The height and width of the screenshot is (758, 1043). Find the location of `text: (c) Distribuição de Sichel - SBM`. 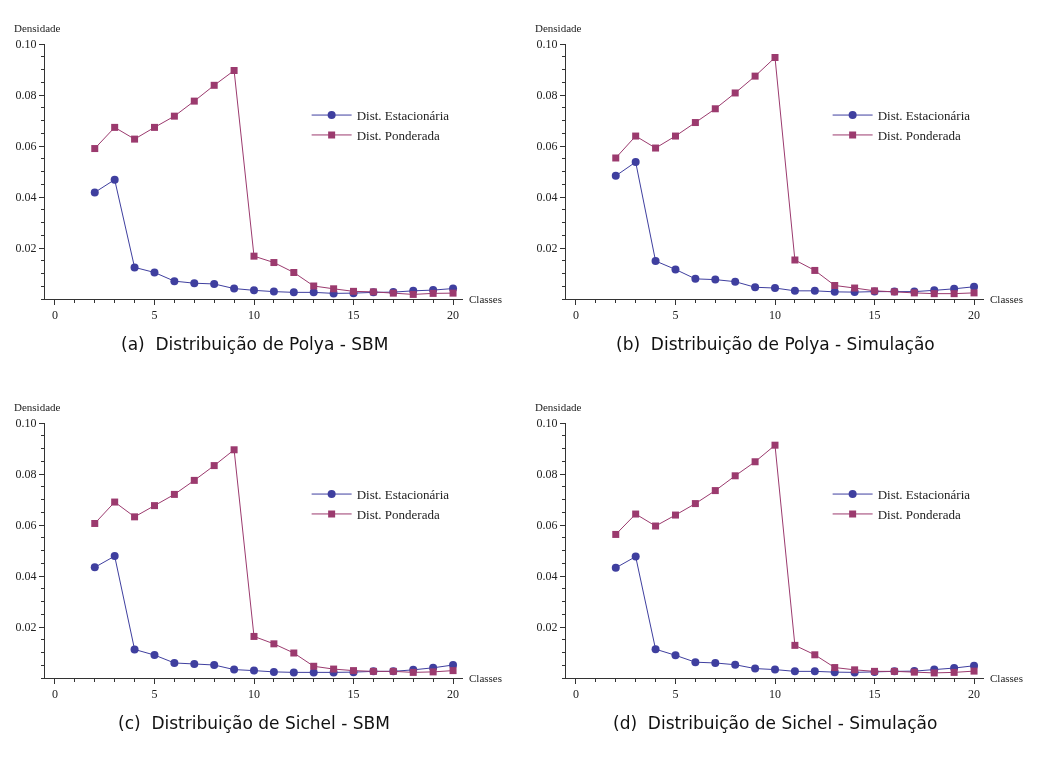

text: (c) Distribuição de Sichel - SBM is located at coordinates (254, 723).